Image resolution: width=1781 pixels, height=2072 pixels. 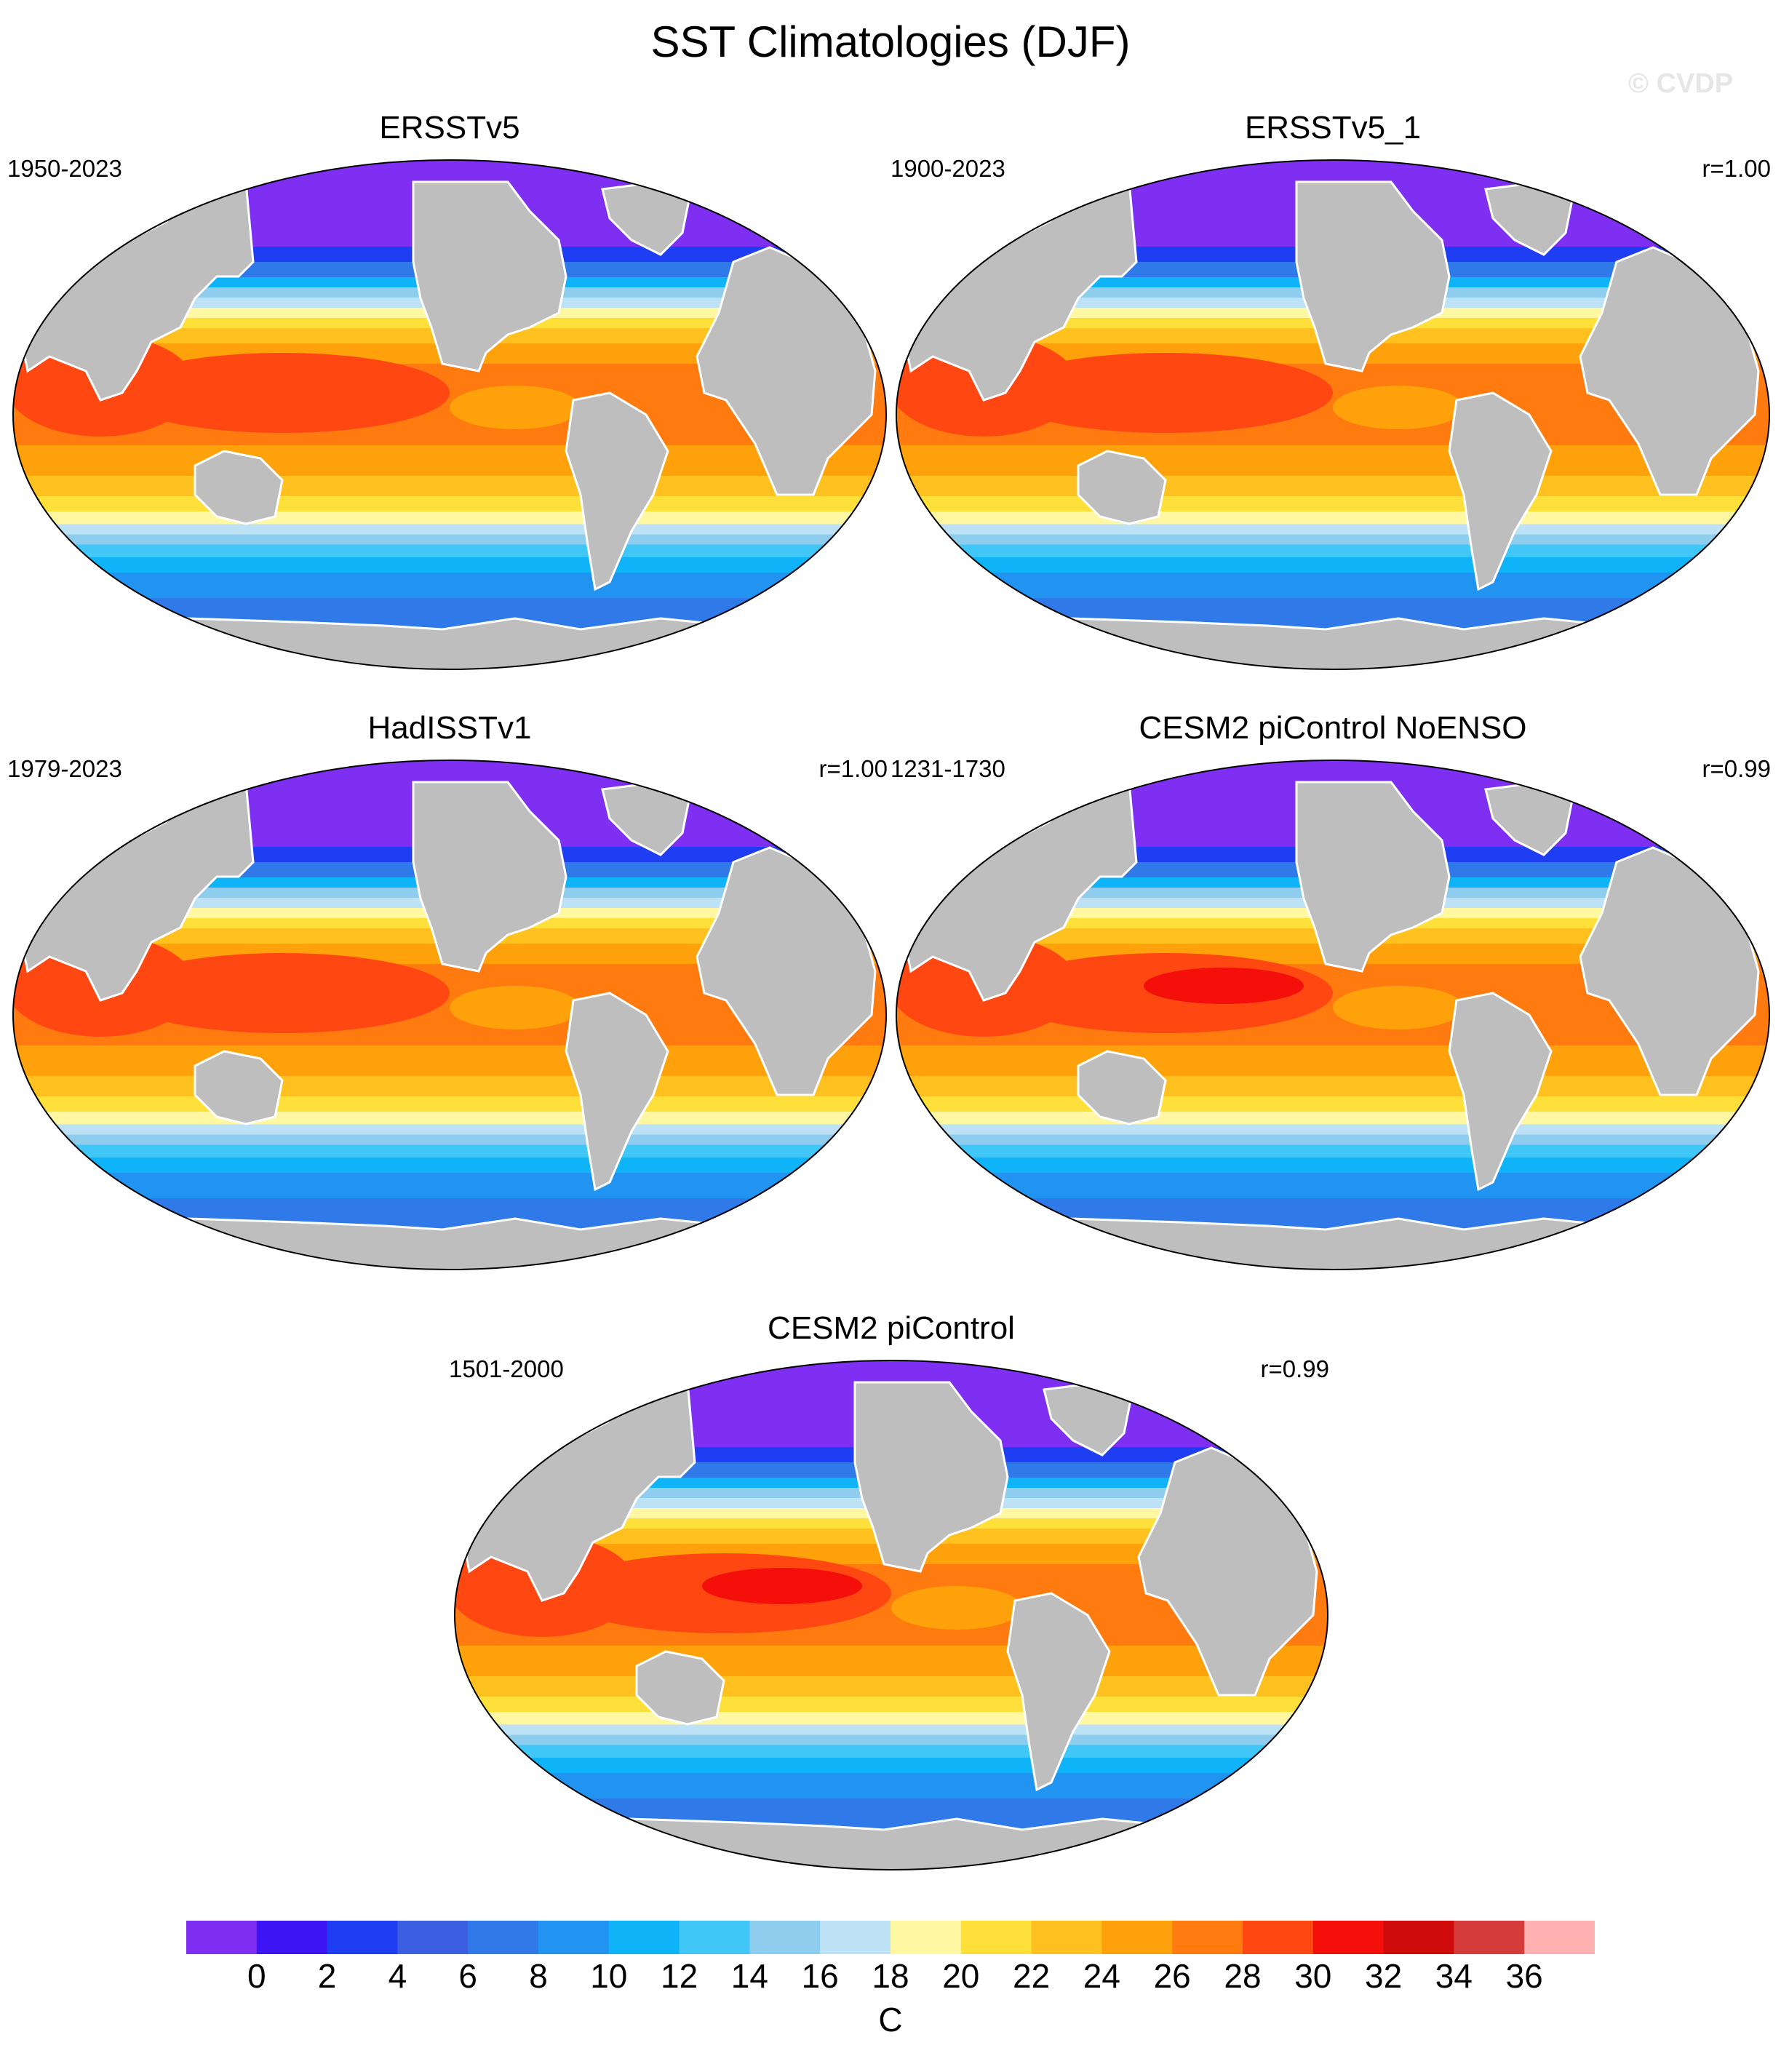 I want to click on panel-title: CESM2 piControl NoENSO, so click(x=1333, y=728).